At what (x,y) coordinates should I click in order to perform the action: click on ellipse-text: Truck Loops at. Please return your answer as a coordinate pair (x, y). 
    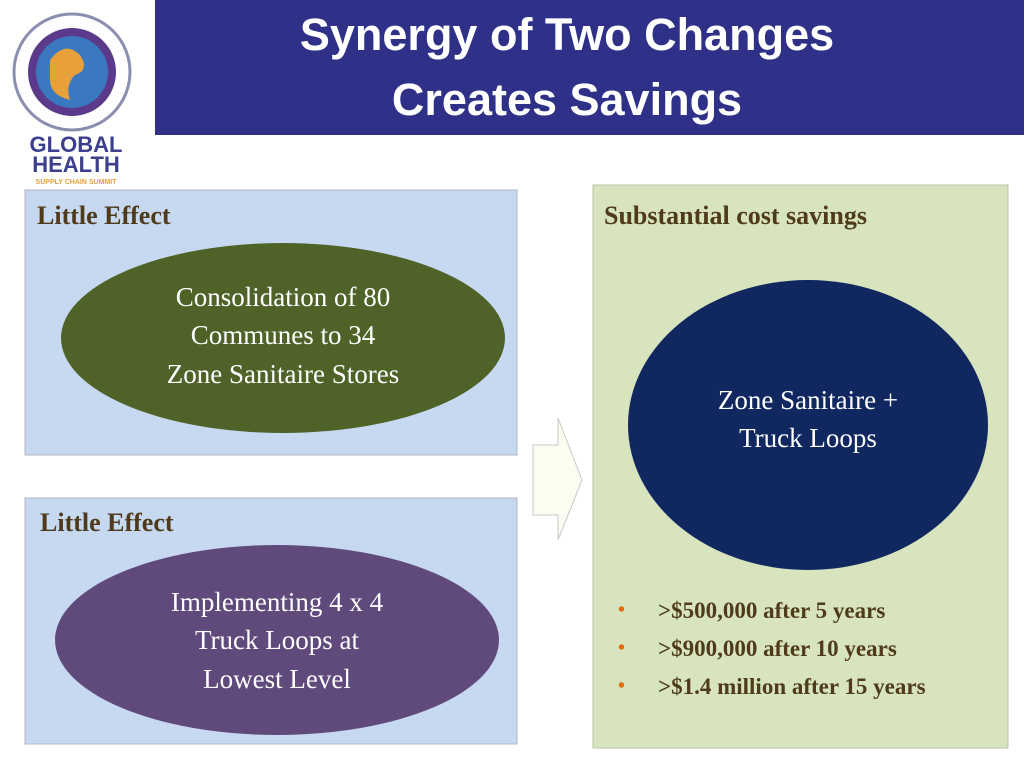
    Looking at the image, I should click on (277, 640).